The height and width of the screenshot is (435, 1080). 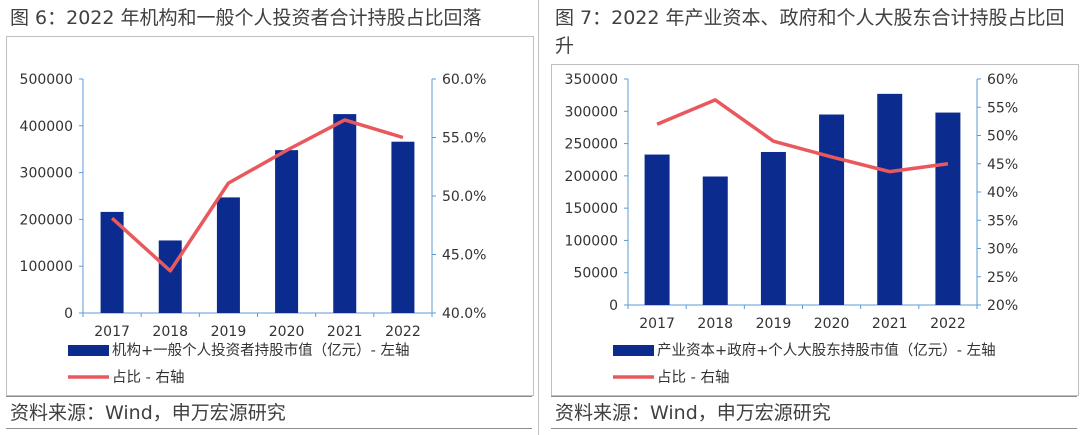 I want to click on legend-bar-label: 产业资本+政府+个人大股东持股市值（亿元）- 左轴, so click(x=826, y=350).